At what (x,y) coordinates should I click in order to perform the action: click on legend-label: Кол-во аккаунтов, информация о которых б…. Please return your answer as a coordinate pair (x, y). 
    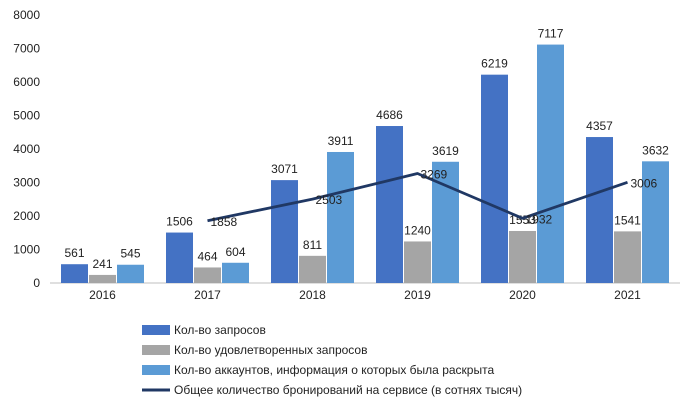
    Looking at the image, I should click on (334, 370).